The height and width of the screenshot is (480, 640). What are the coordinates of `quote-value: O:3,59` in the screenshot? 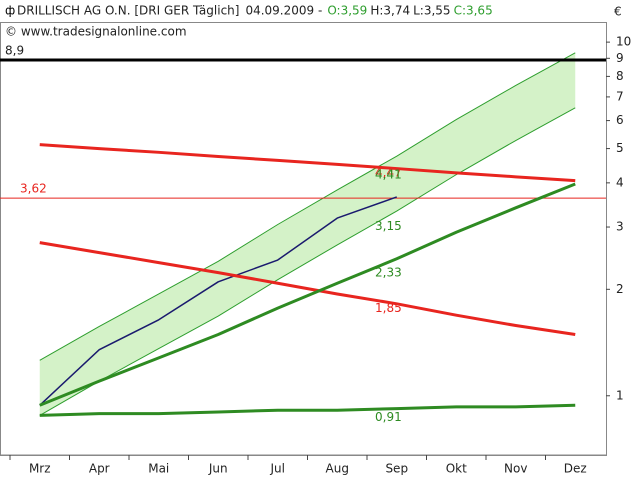 It's located at (347, 11).